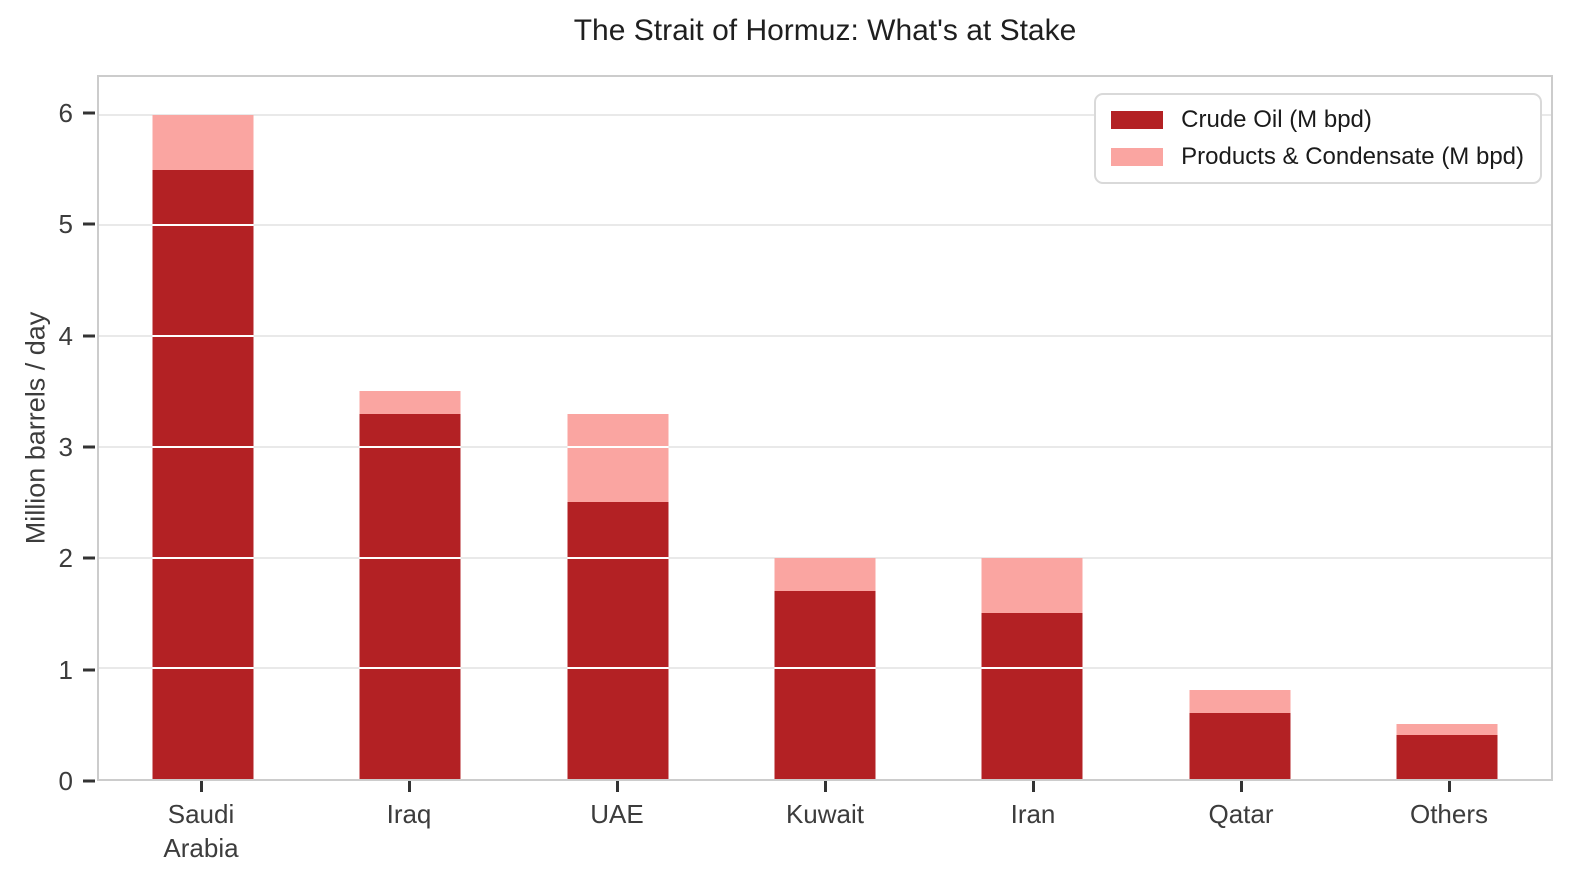 The image size is (1574, 872). Describe the element at coordinates (201, 831) in the screenshot. I see `x-tick-label-saudi-arabia: Saudi Arabia` at that location.